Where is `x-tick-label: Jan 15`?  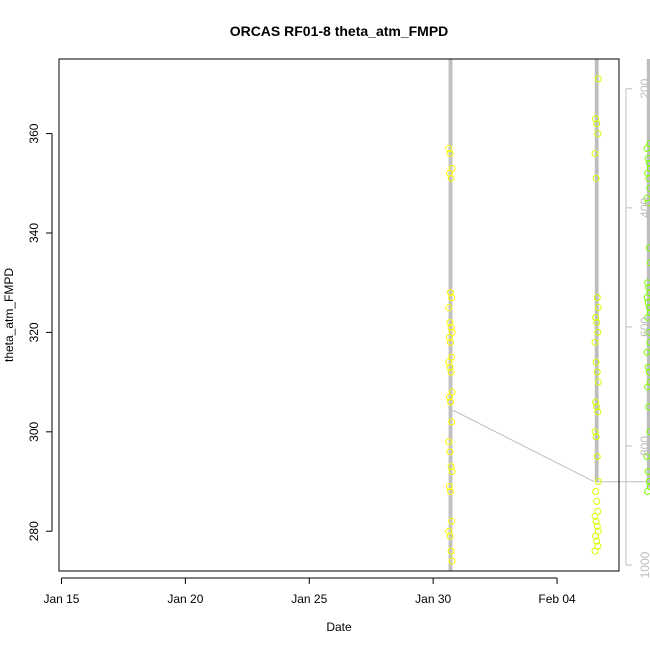
x-tick-label: Jan 15 is located at coordinates (61, 599).